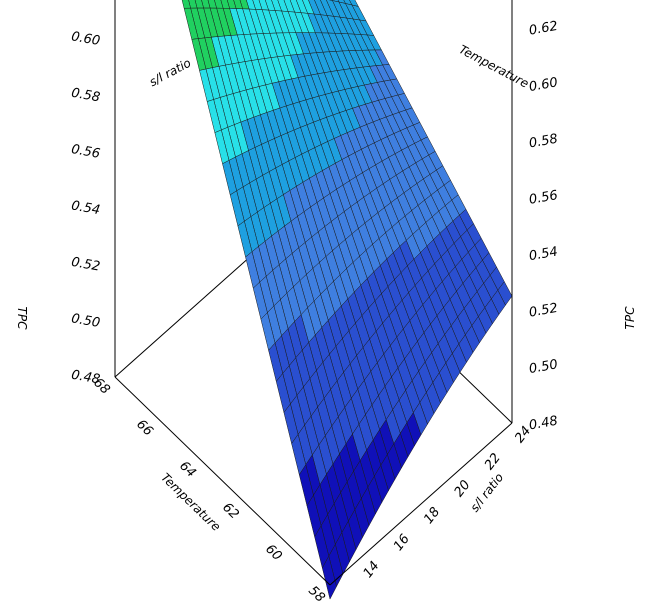  What do you see at coordinates (190, 501) in the screenshot?
I see `x-axis-label-bottom: Temperature` at bounding box center [190, 501].